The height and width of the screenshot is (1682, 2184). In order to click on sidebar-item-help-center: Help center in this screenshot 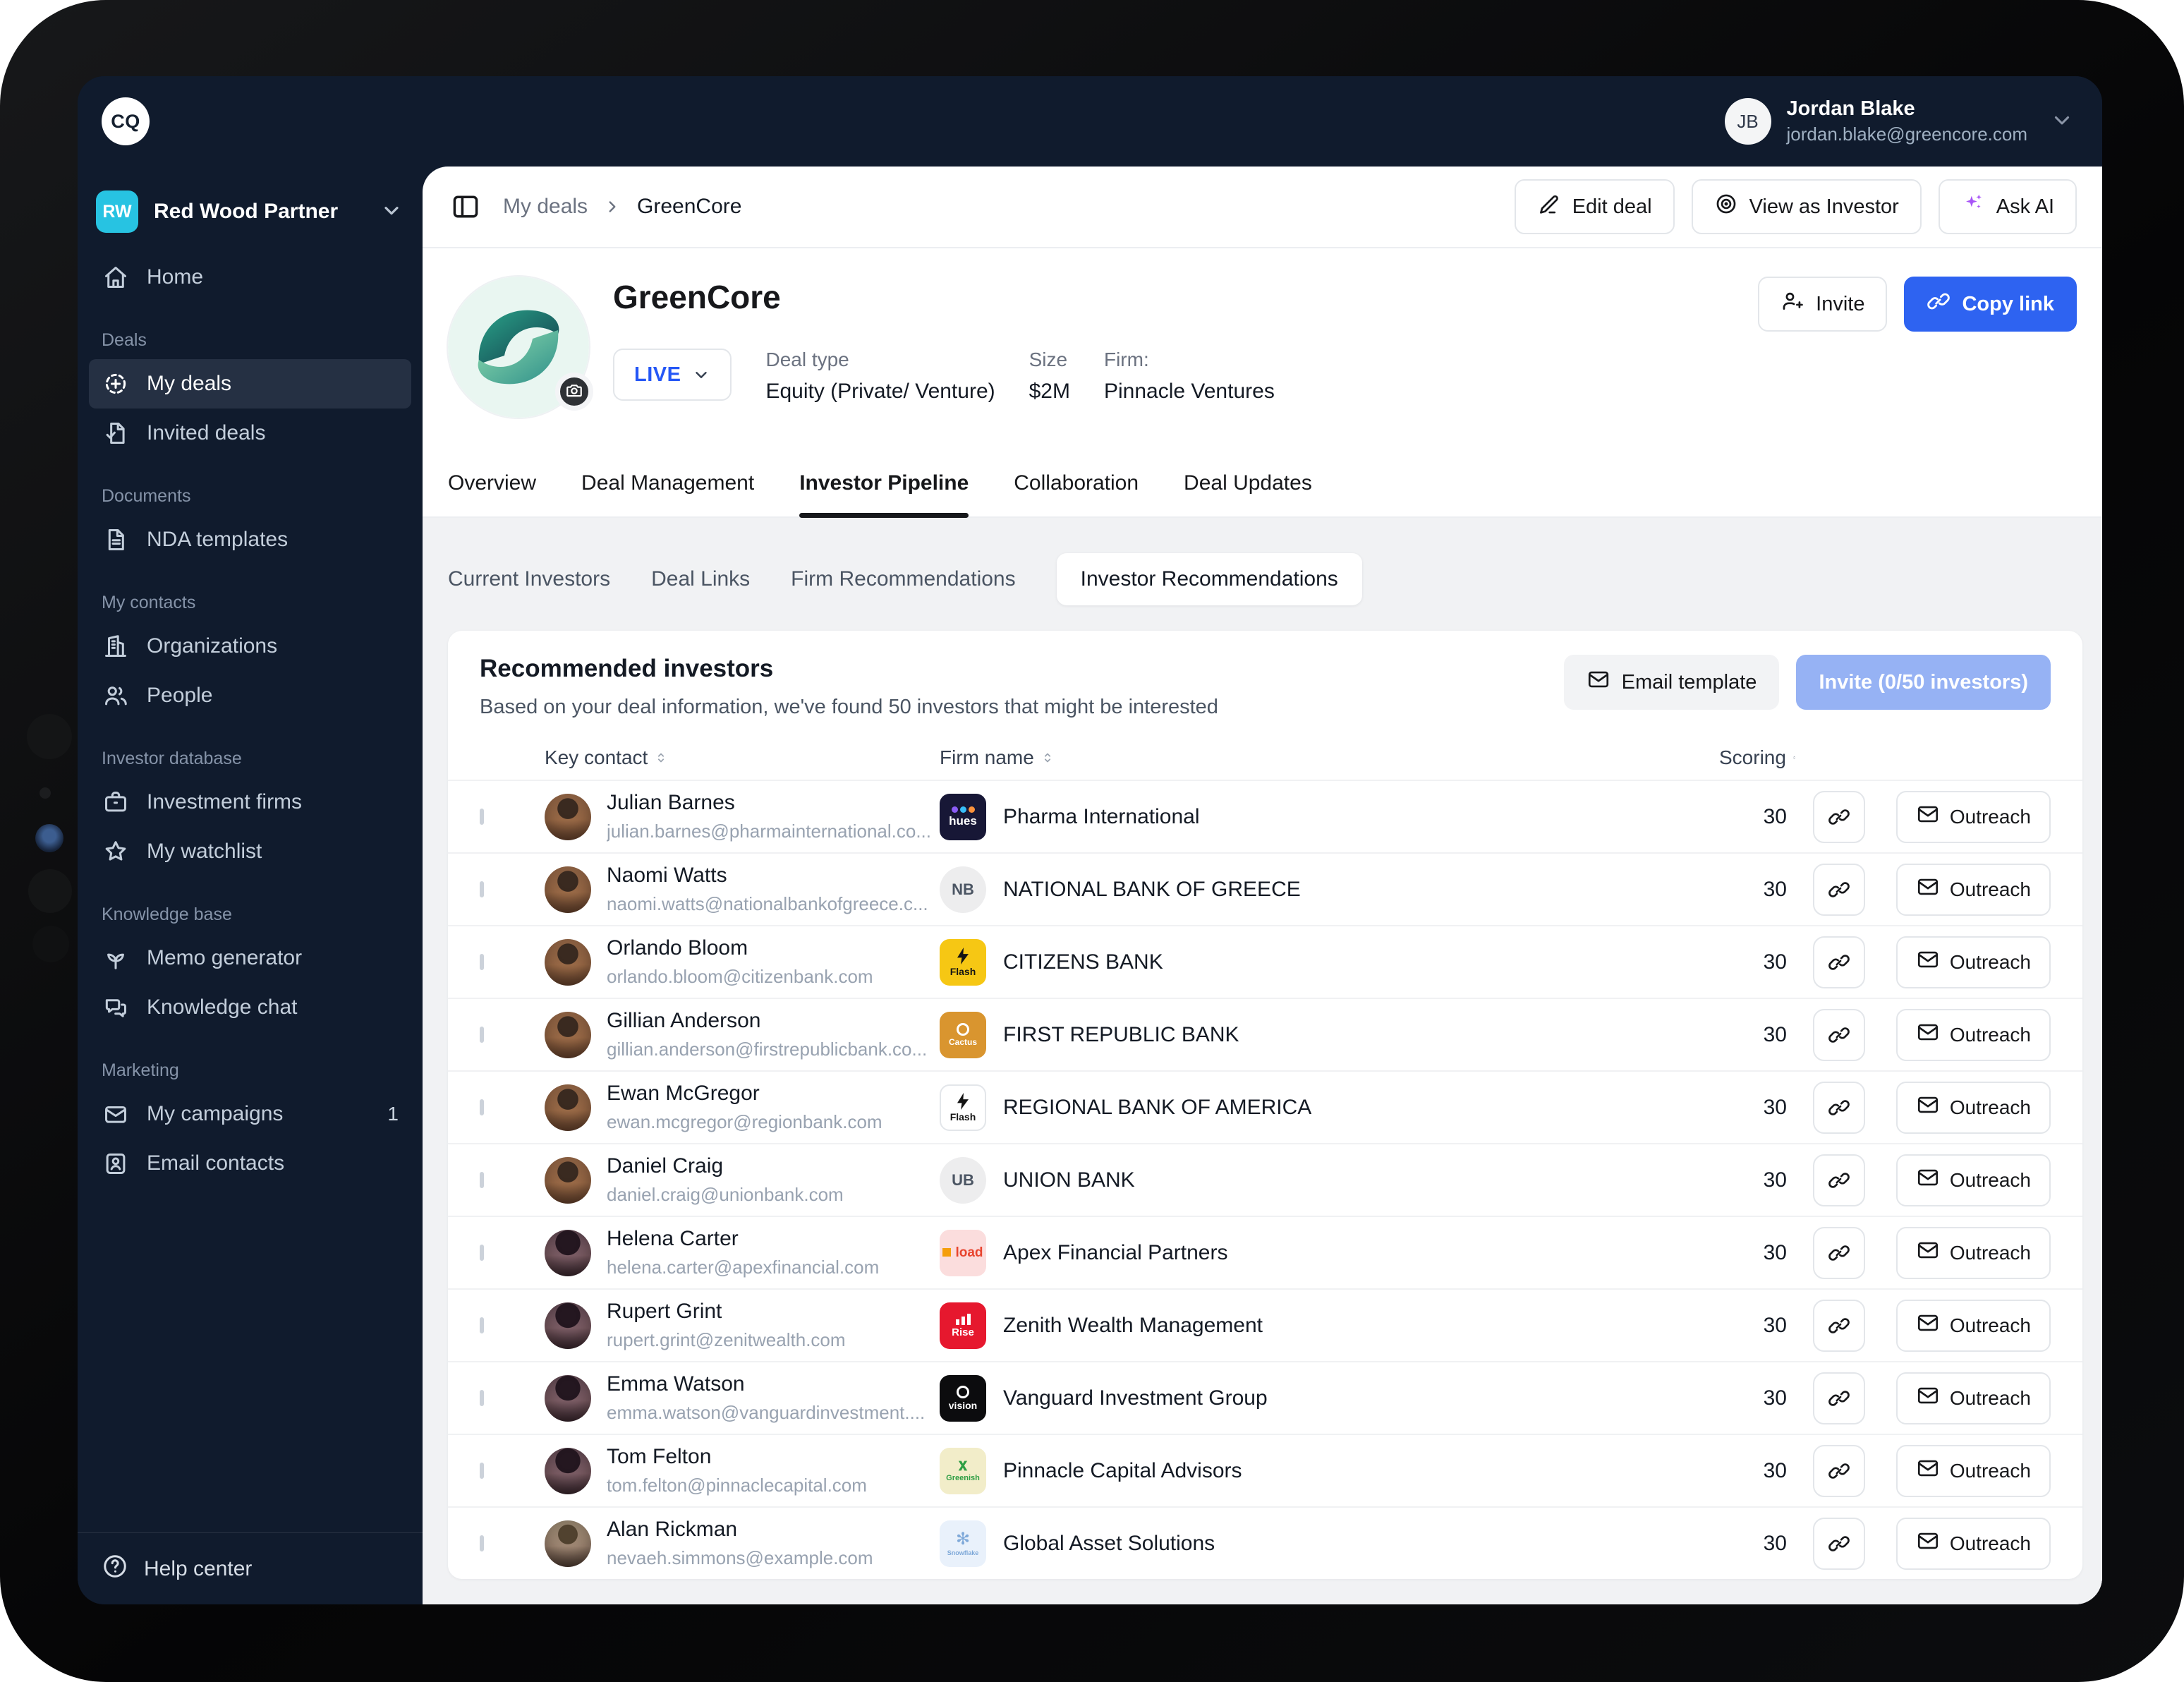, I will do `click(251, 1568)`.